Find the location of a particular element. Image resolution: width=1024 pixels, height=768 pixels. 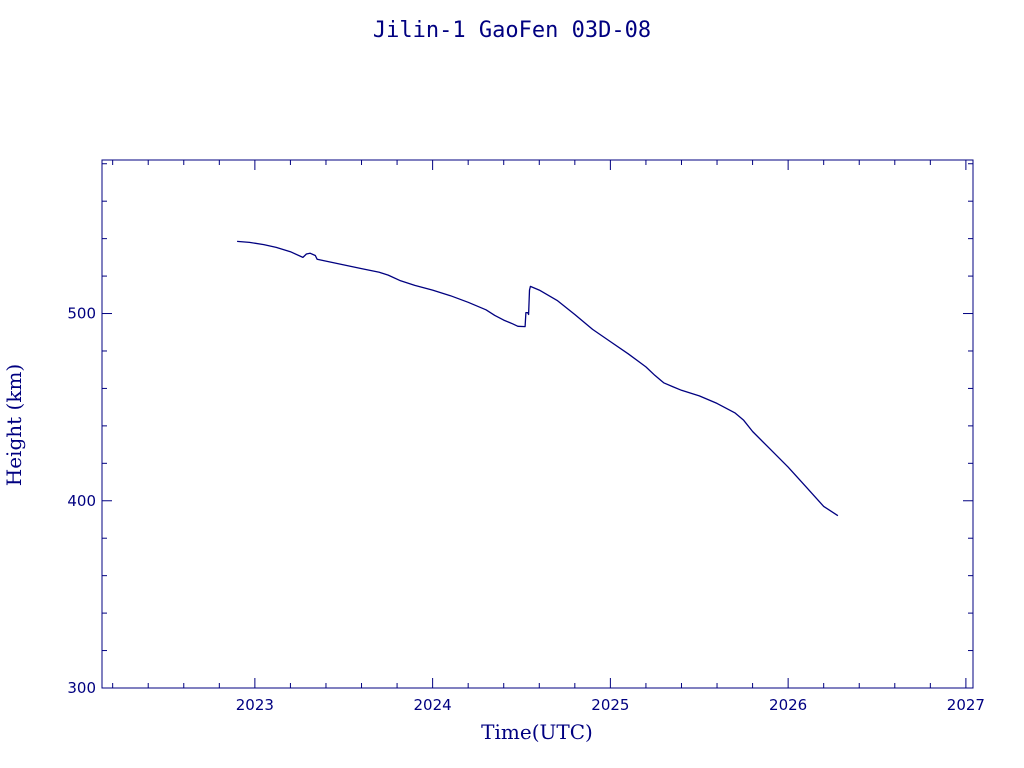

x-axis-title: Time(UTC) is located at coordinates (537, 732).